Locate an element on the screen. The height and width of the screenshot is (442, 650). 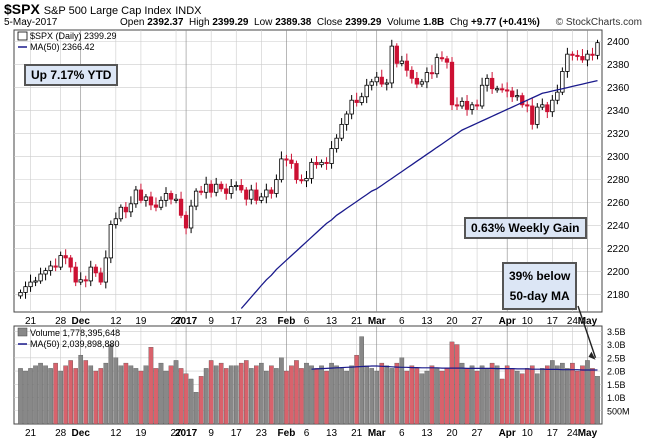
price-tick-label: 2400 is located at coordinates (618, 42).